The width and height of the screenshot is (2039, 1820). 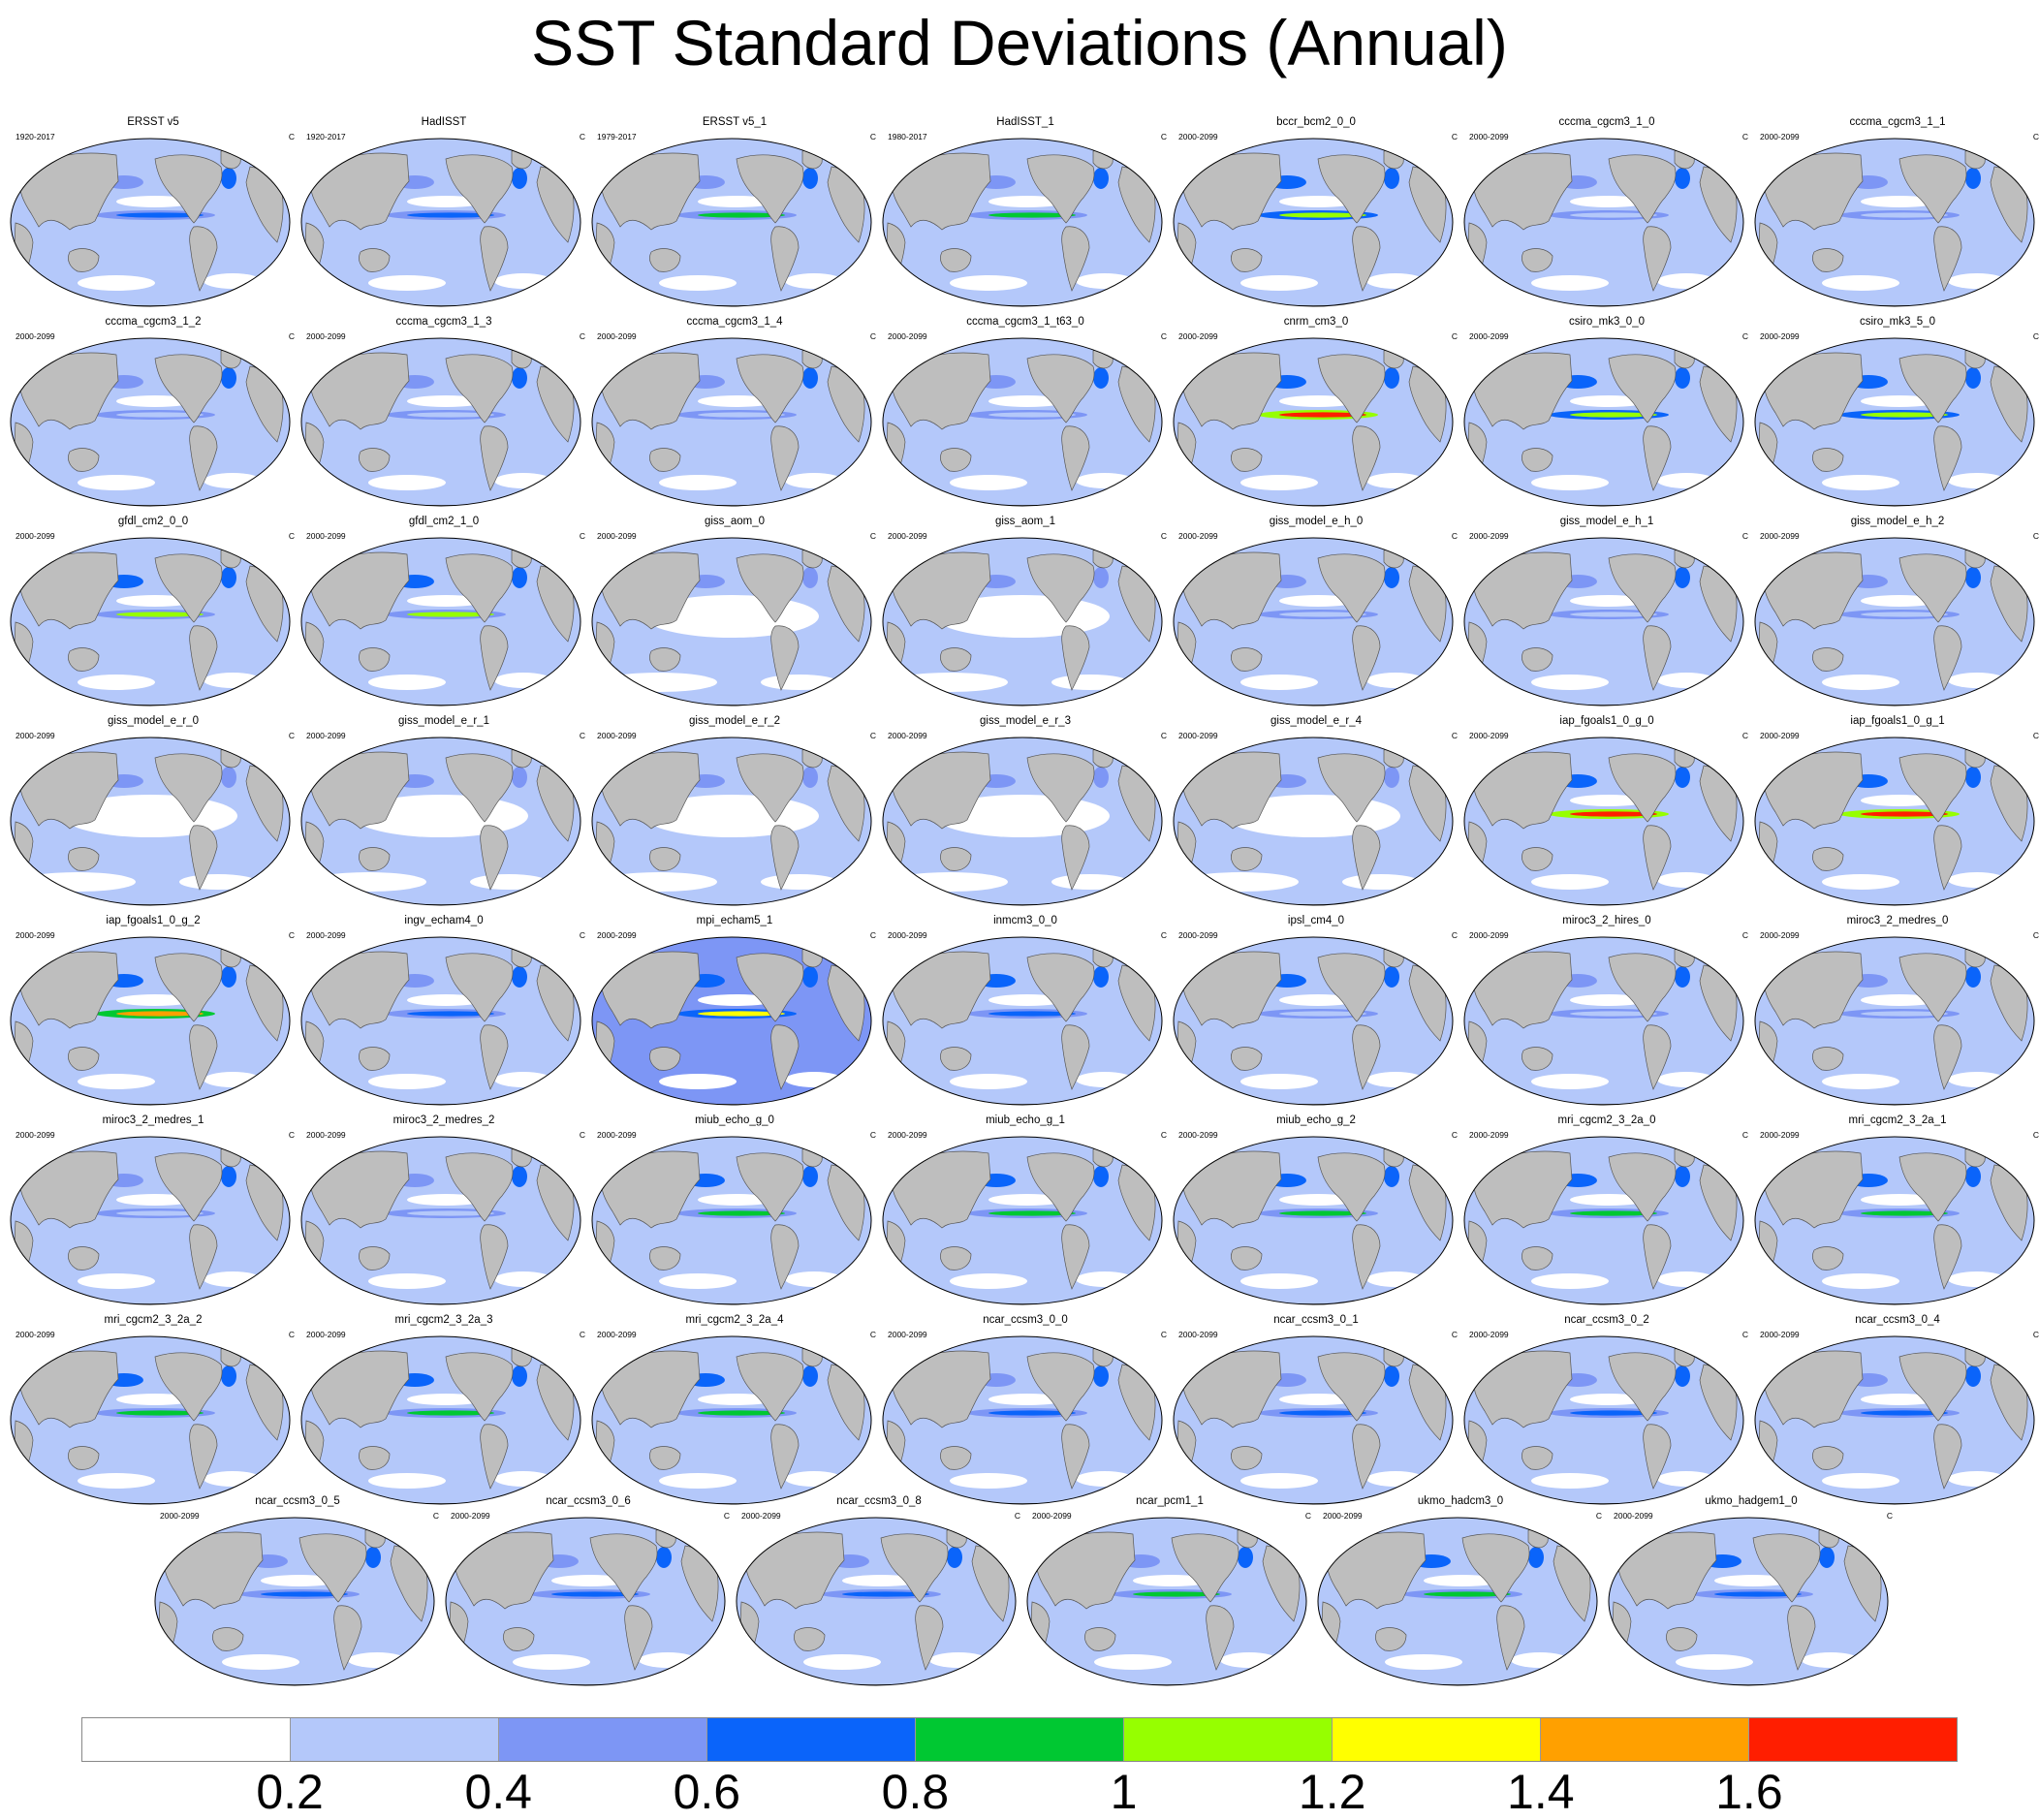 I want to click on panel-title: csiro_mk3_5_0, so click(x=1897, y=322).